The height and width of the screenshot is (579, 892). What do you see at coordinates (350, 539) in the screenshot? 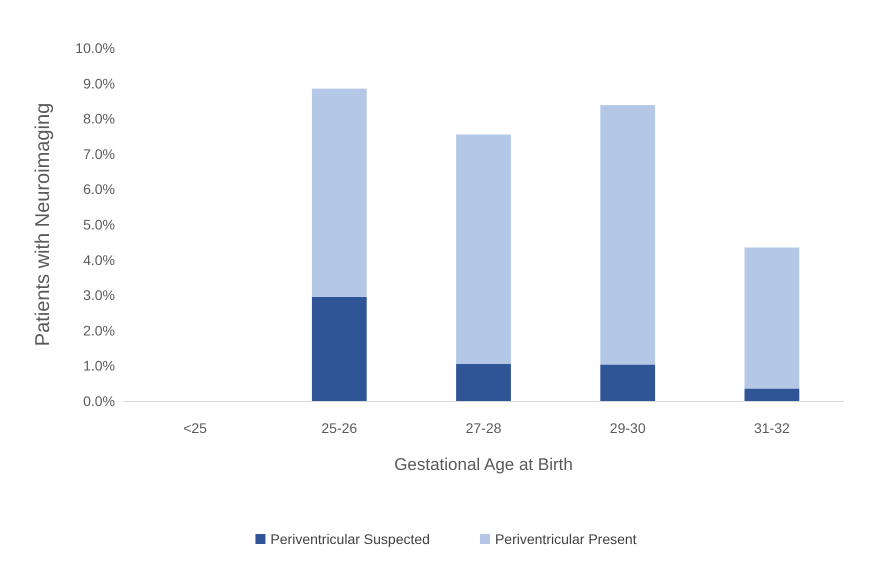
I see `legend-label: Periventricular Suspected` at bounding box center [350, 539].